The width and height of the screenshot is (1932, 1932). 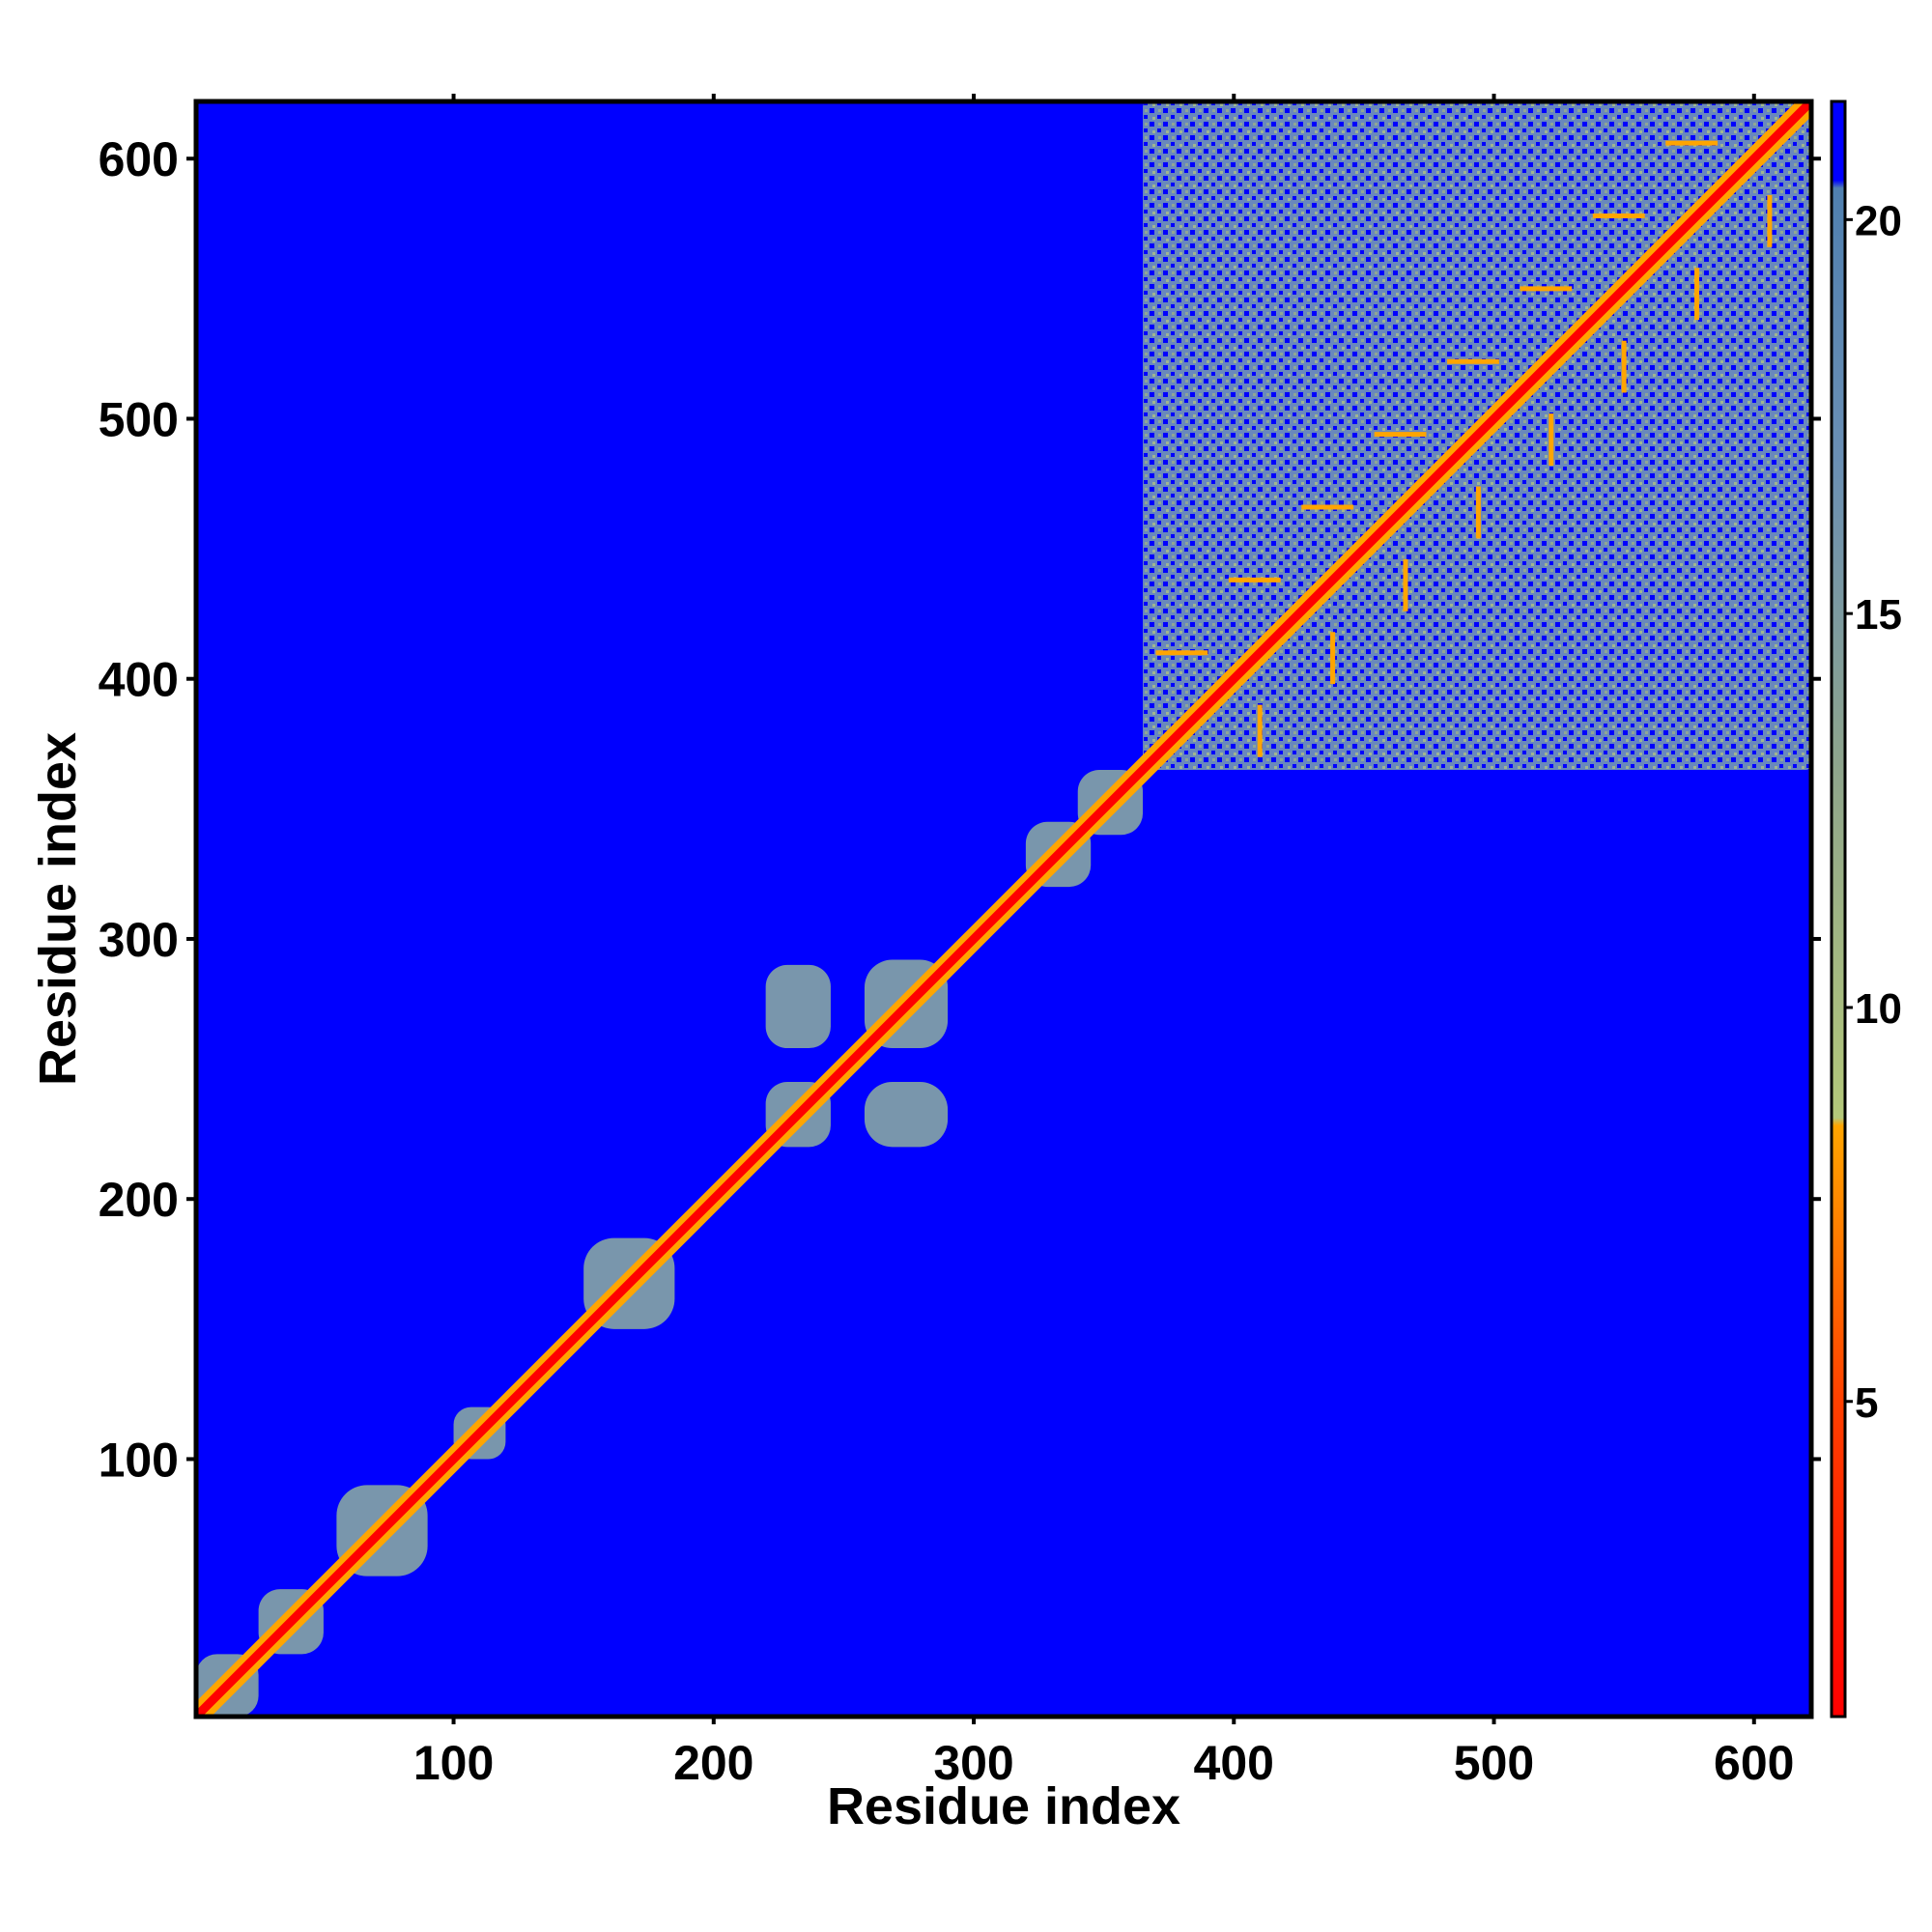 I want to click on x-tick-label: 500, so click(x=1494, y=1763).